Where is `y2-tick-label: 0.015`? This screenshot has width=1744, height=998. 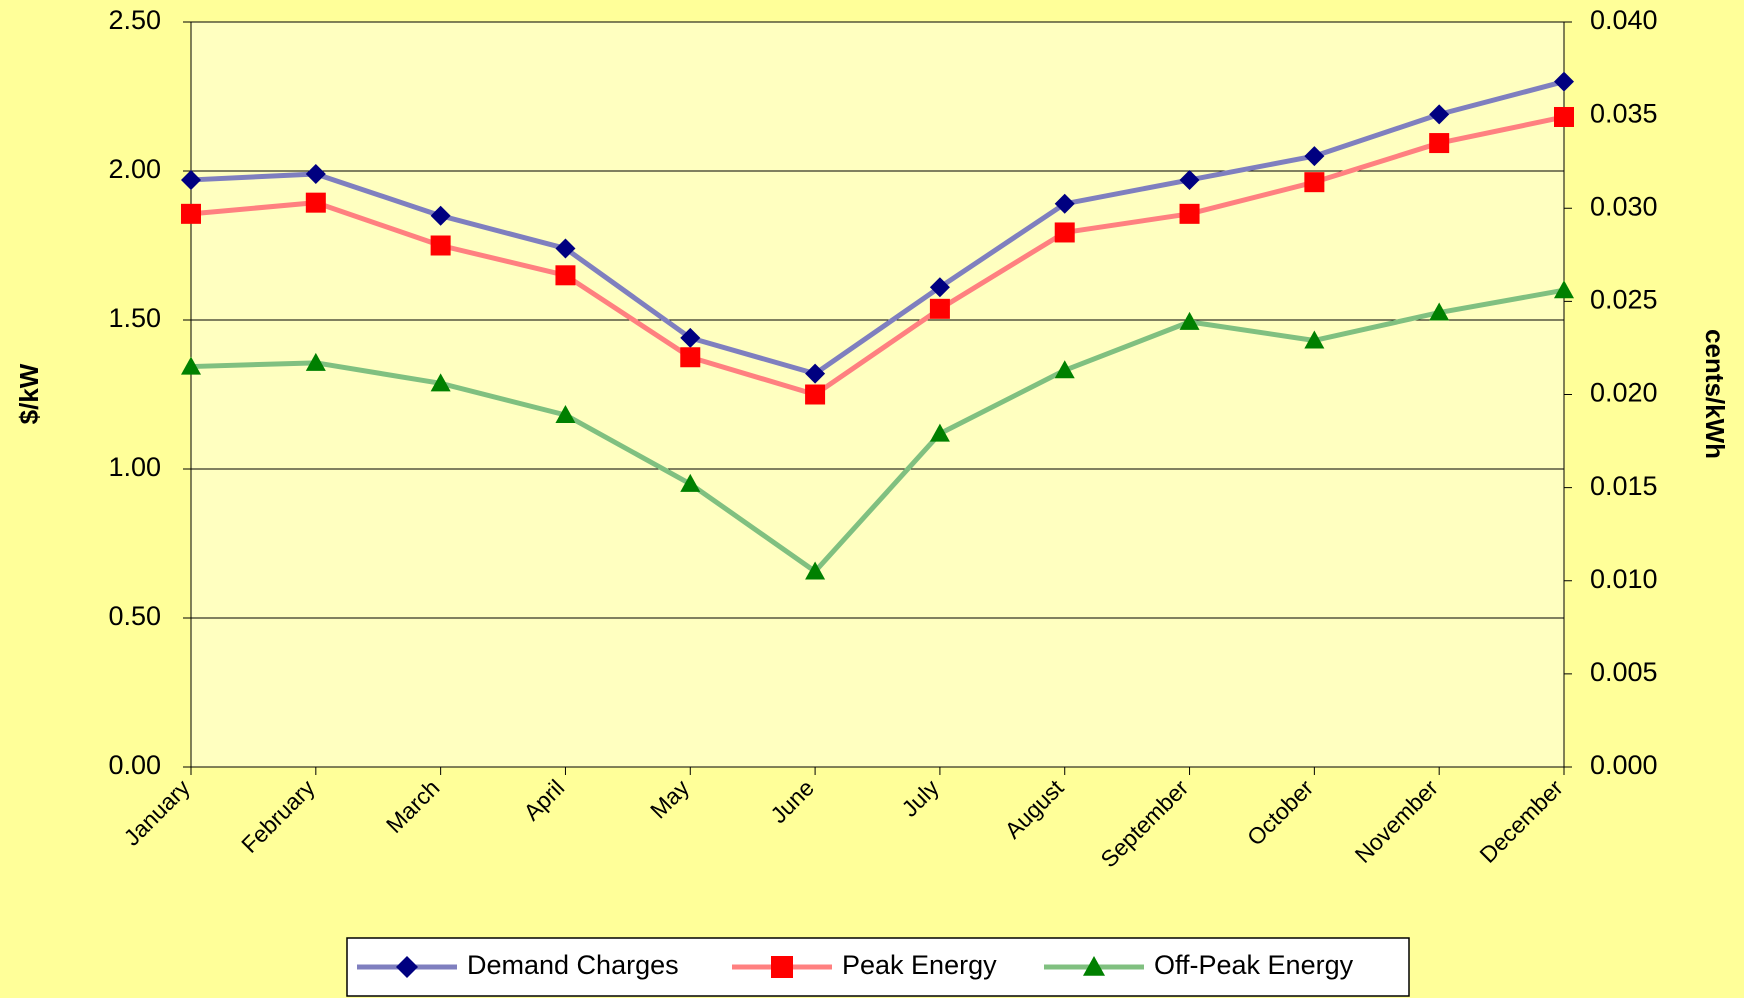
y2-tick-label: 0.015 is located at coordinates (1624, 486).